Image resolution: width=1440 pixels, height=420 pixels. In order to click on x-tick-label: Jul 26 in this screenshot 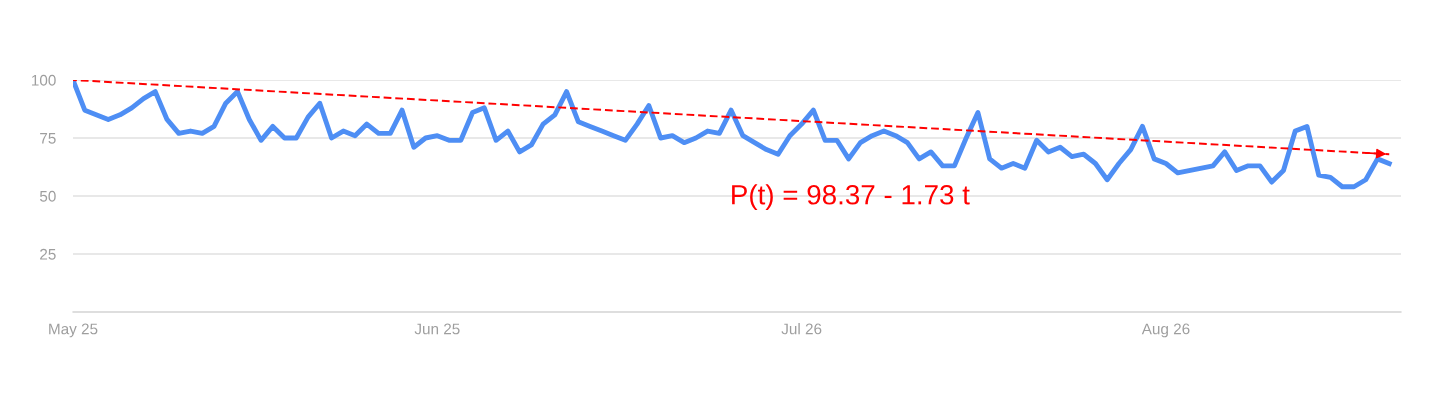, I will do `click(801, 329)`.